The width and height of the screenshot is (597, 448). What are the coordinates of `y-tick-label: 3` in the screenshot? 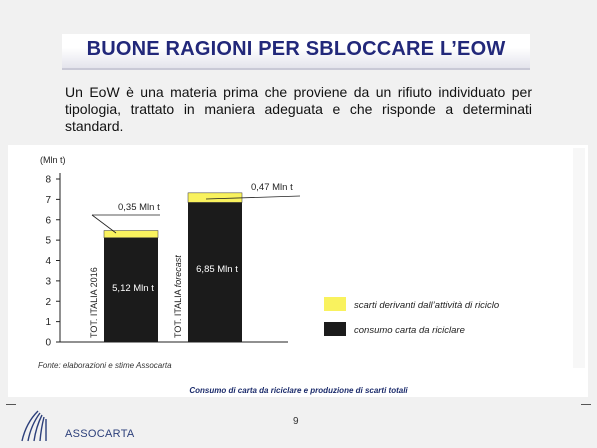 It's located at (48, 281).